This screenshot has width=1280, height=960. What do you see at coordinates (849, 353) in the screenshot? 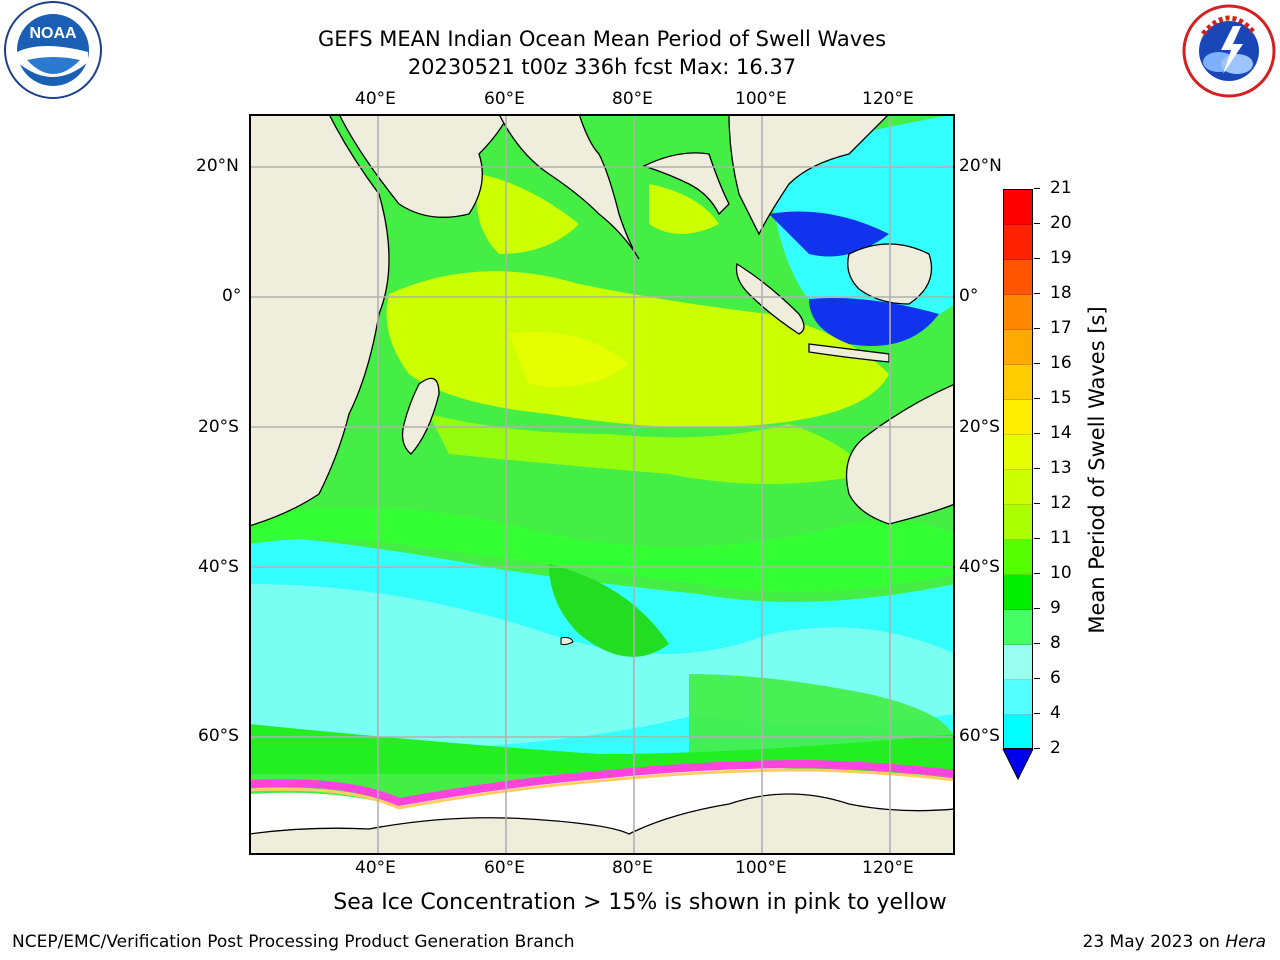
I see `land-java` at bounding box center [849, 353].